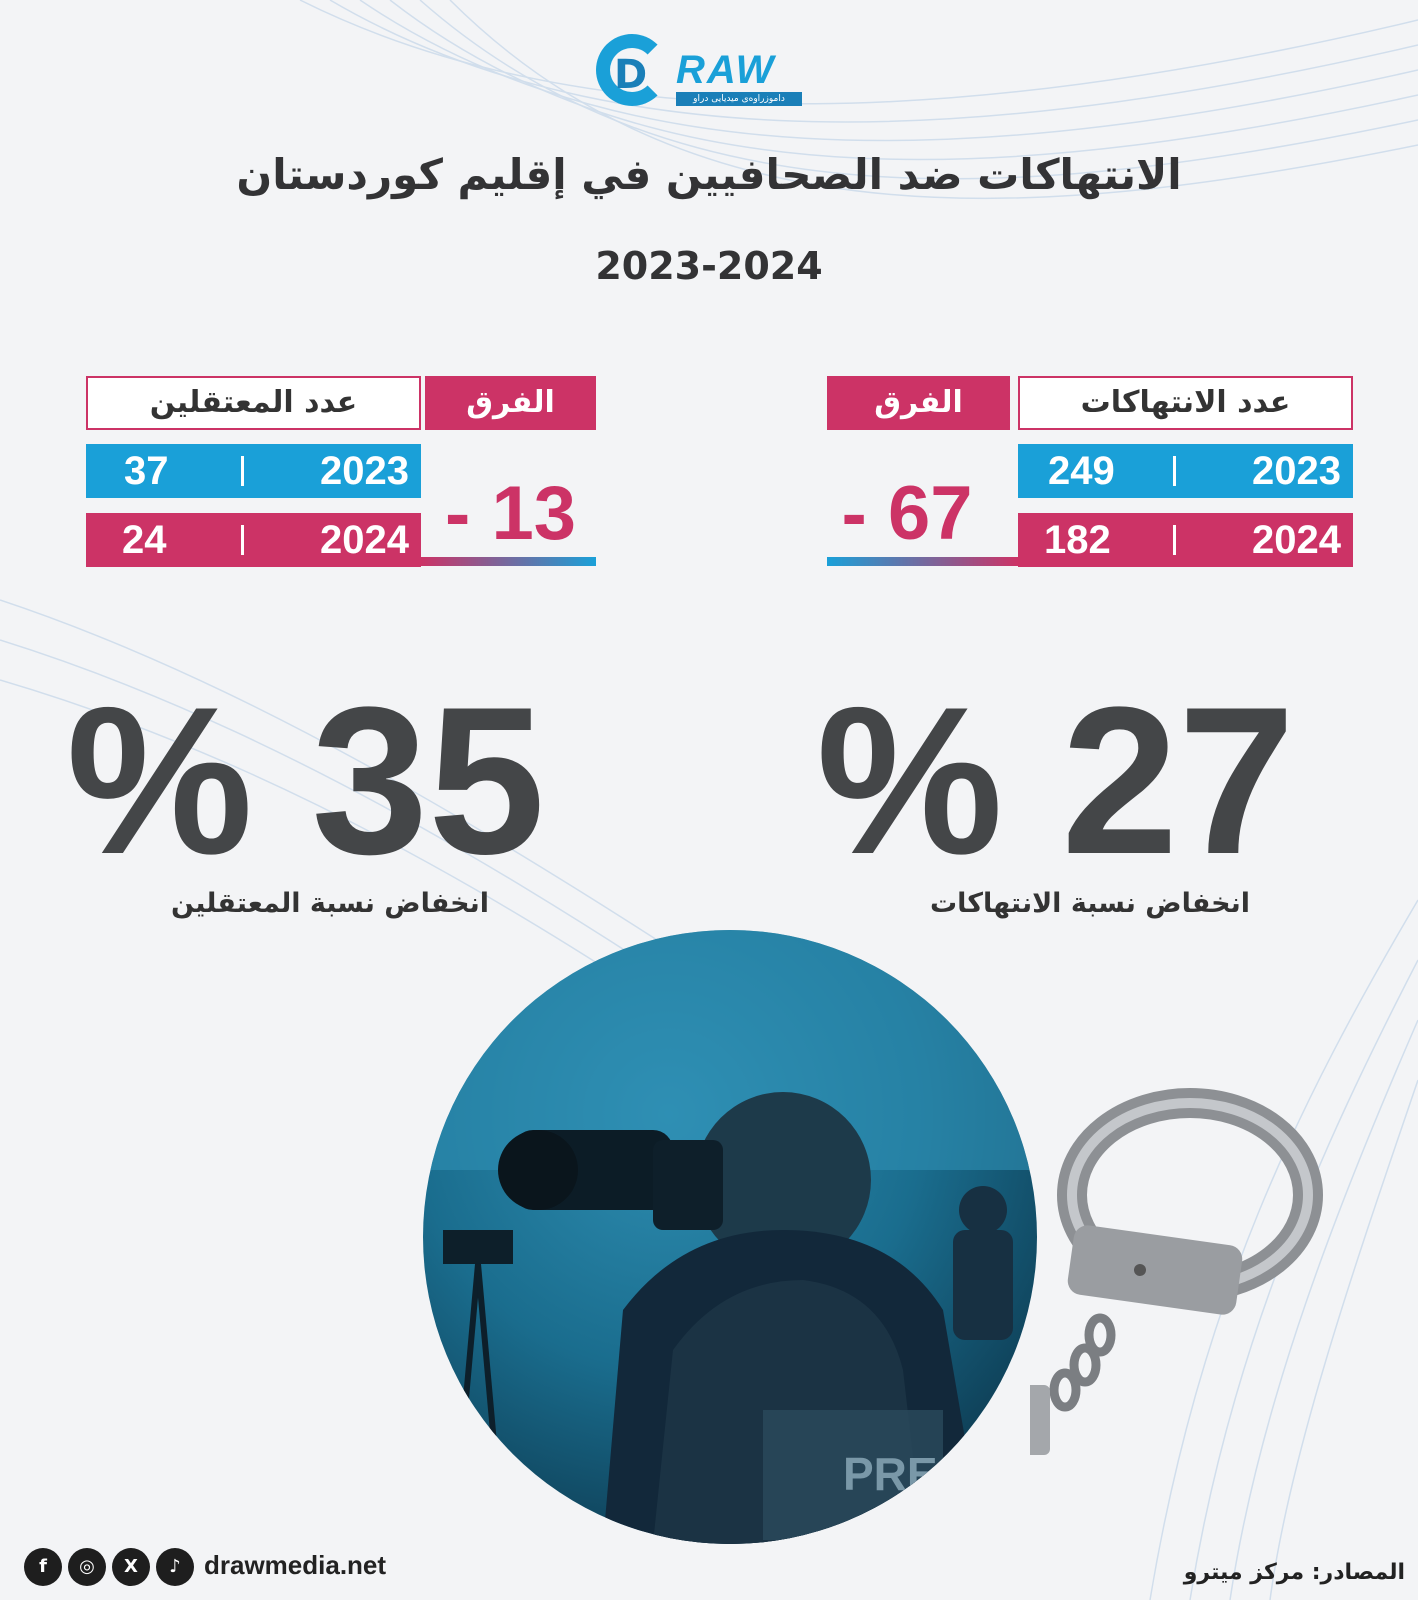  Describe the element at coordinates (253, 471) in the screenshot. I see `detainees-row-2023: 37 2023` at that location.